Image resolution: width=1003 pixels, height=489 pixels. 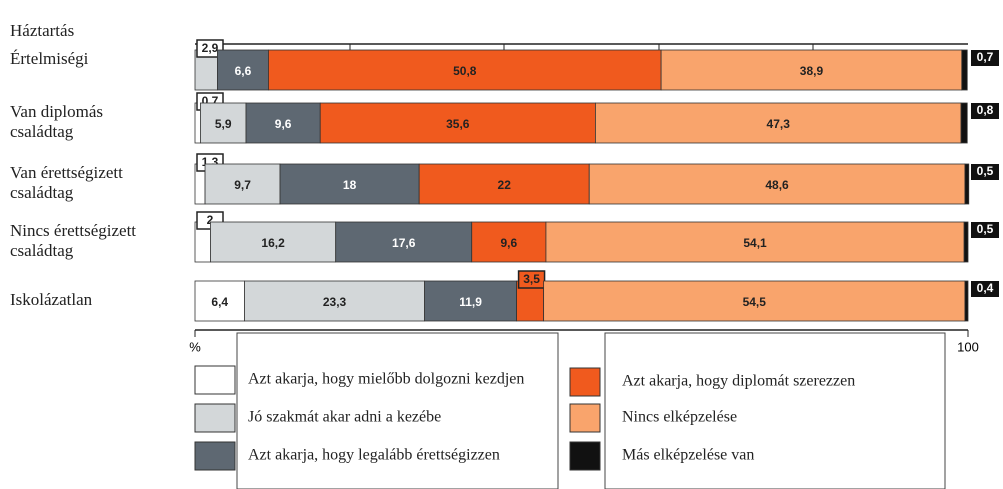 I want to click on legend-label: Azt akarja, hogy legalább érettségizzen, so click(x=374, y=455).